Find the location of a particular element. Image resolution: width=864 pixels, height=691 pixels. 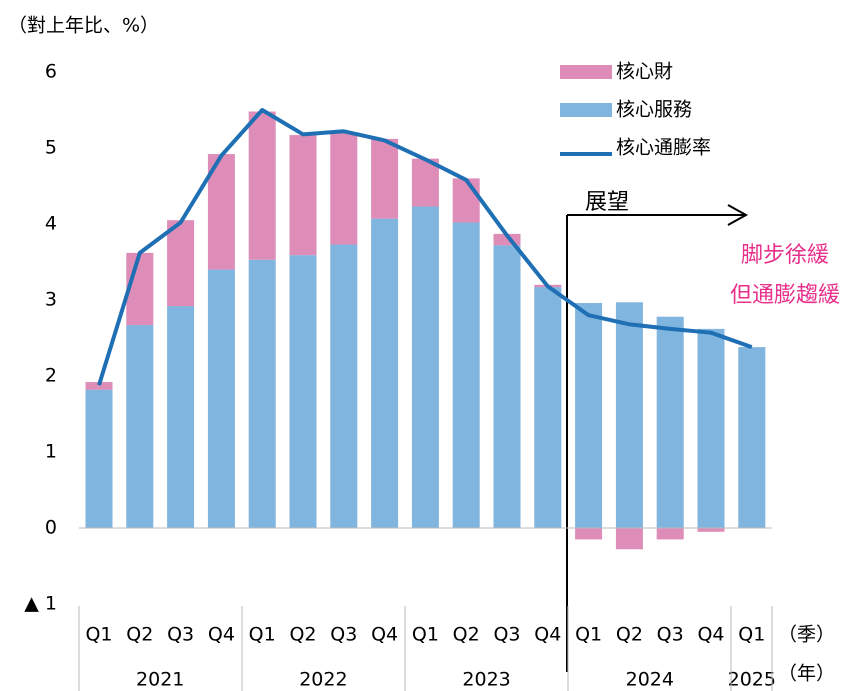

y-tick-label: 6 is located at coordinates (51, 72).